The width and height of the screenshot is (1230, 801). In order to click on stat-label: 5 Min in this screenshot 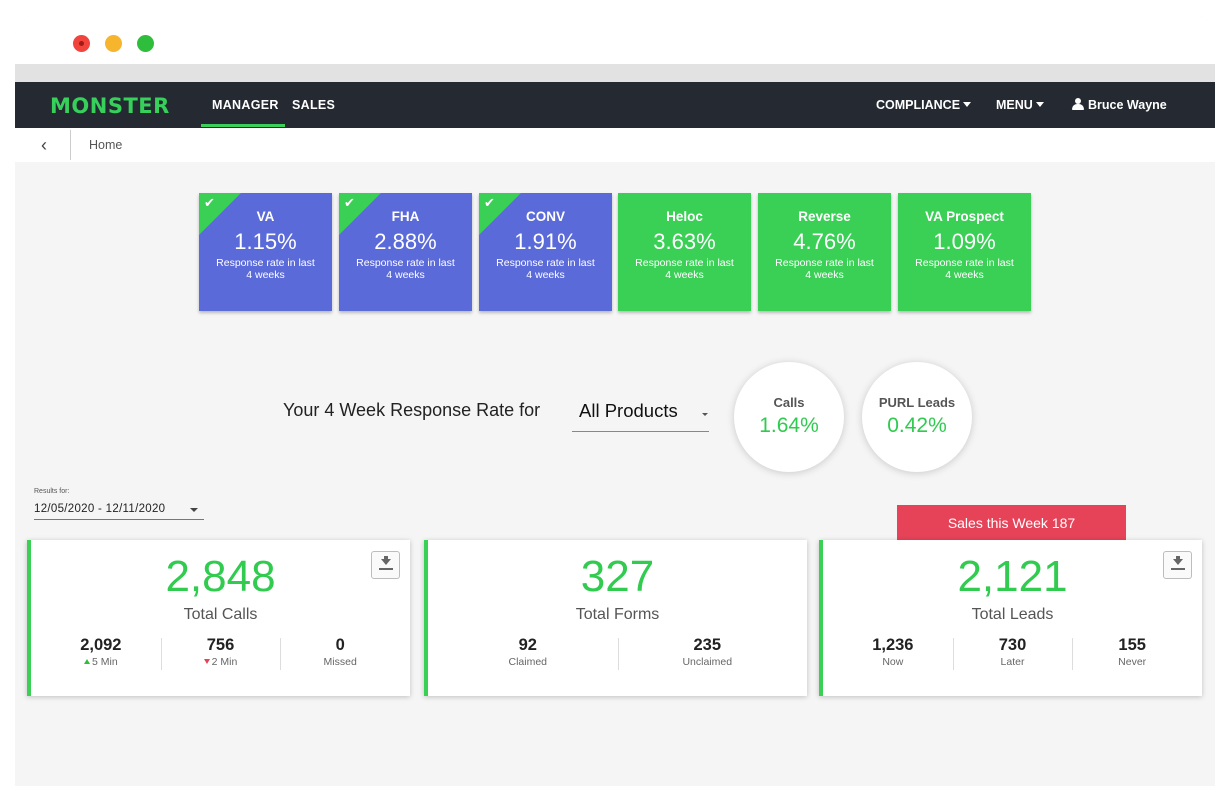, I will do `click(104, 662)`.